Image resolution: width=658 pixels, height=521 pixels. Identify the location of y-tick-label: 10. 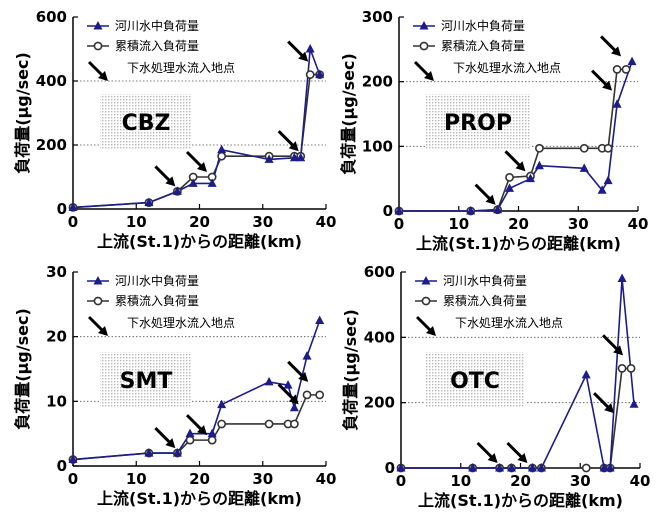
(56, 401).